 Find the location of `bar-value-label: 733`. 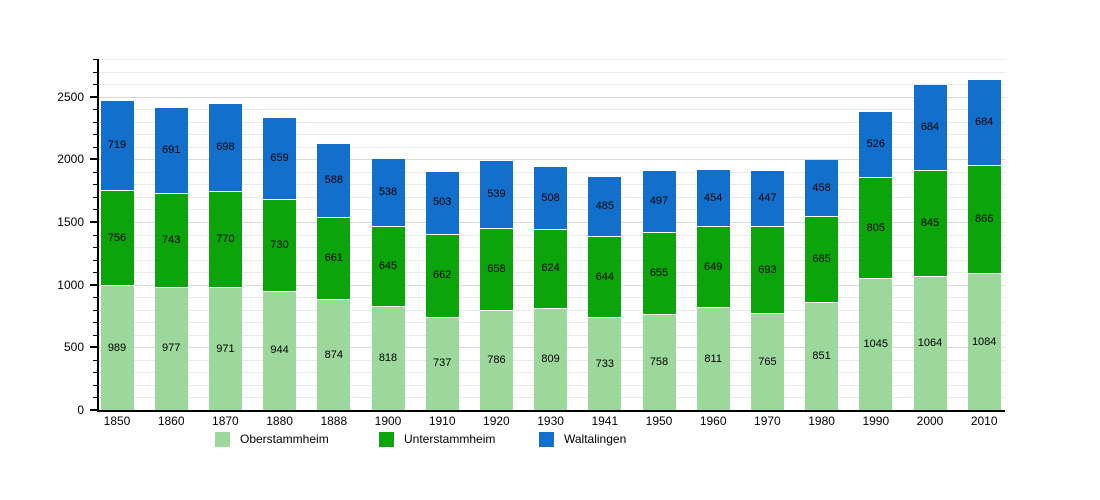

bar-value-label: 733 is located at coordinates (604, 363).